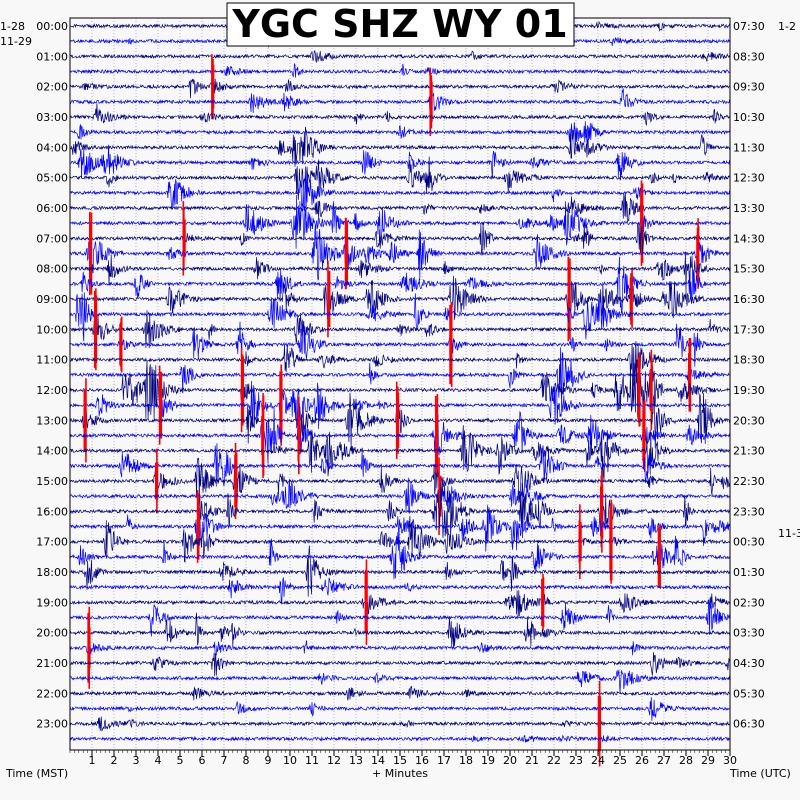 This screenshot has height=800, width=800. I want to click on x-tick-label: 29, so click(708, 760).